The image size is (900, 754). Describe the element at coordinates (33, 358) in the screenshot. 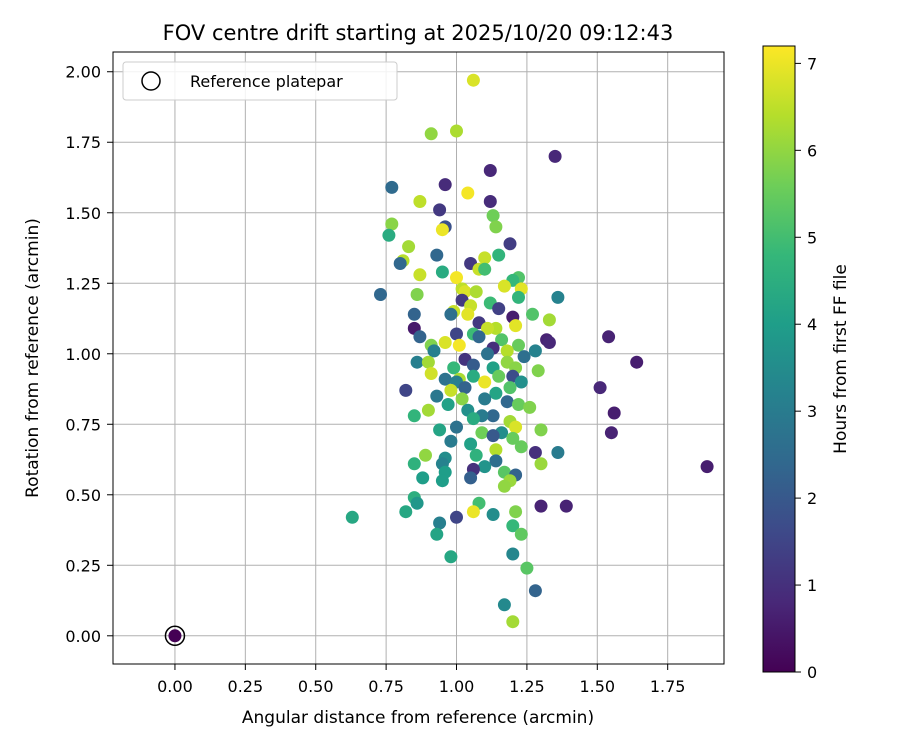

I see `y-axis-label: Rotation from reference (arcmin)` at that location.